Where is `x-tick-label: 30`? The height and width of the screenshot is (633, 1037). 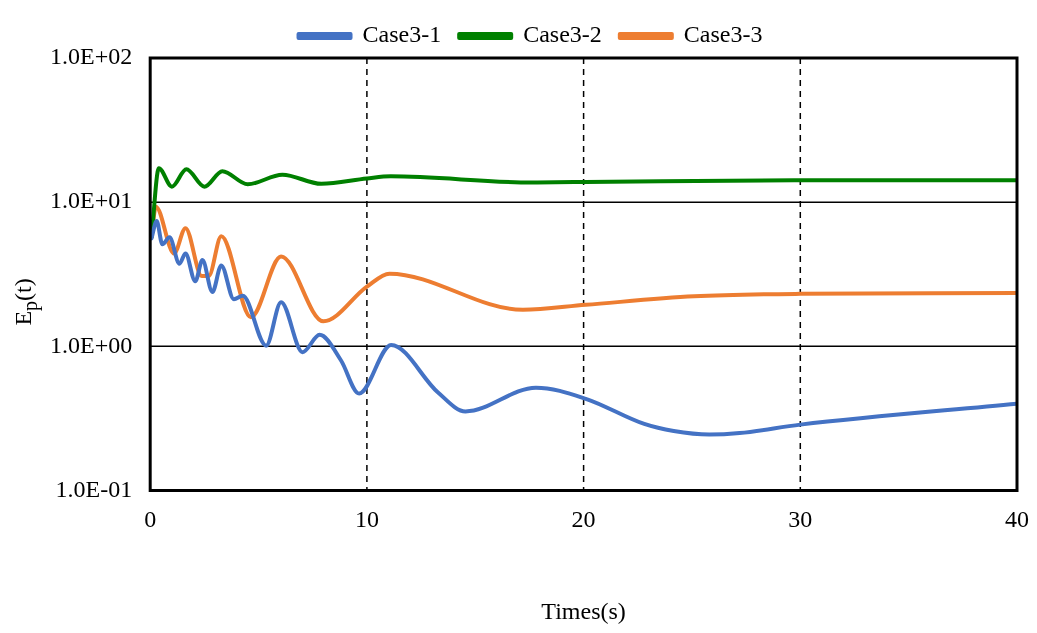 x-tick-label: 30 is located at coordinates (800, 519).